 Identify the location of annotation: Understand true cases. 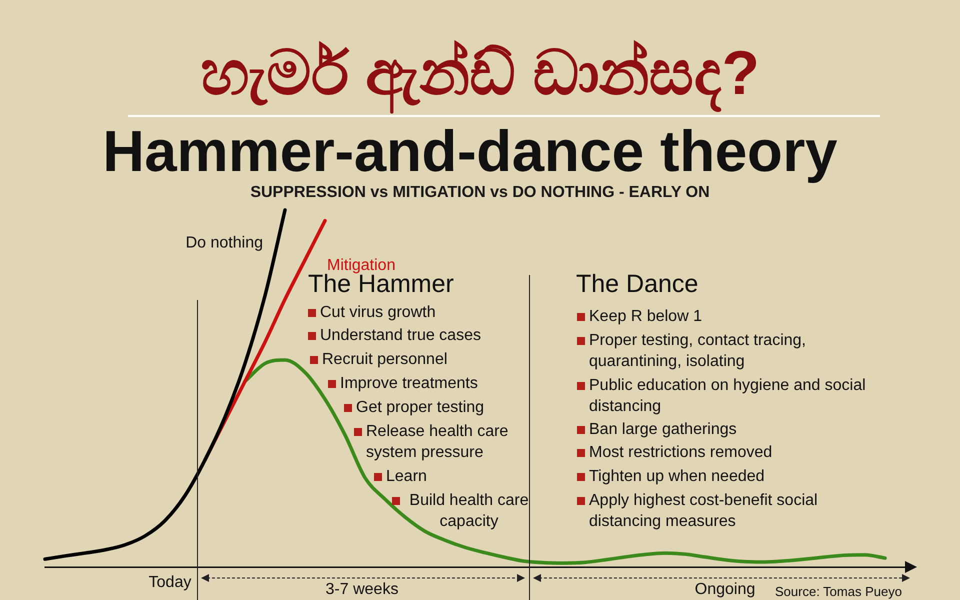
(400, 335).